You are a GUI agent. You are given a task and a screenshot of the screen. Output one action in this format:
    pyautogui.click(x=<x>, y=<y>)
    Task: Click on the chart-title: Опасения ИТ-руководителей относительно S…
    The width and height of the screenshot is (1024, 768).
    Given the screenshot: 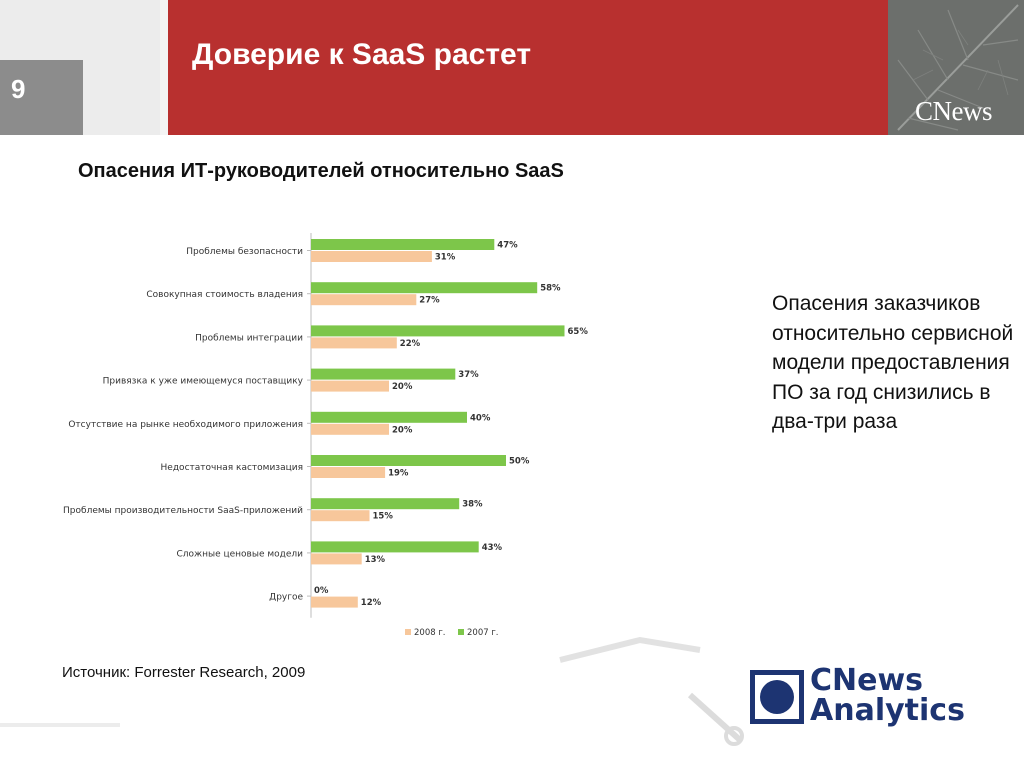 What is the action you would take?
    pyautogui.click(x=321, y=171)
    